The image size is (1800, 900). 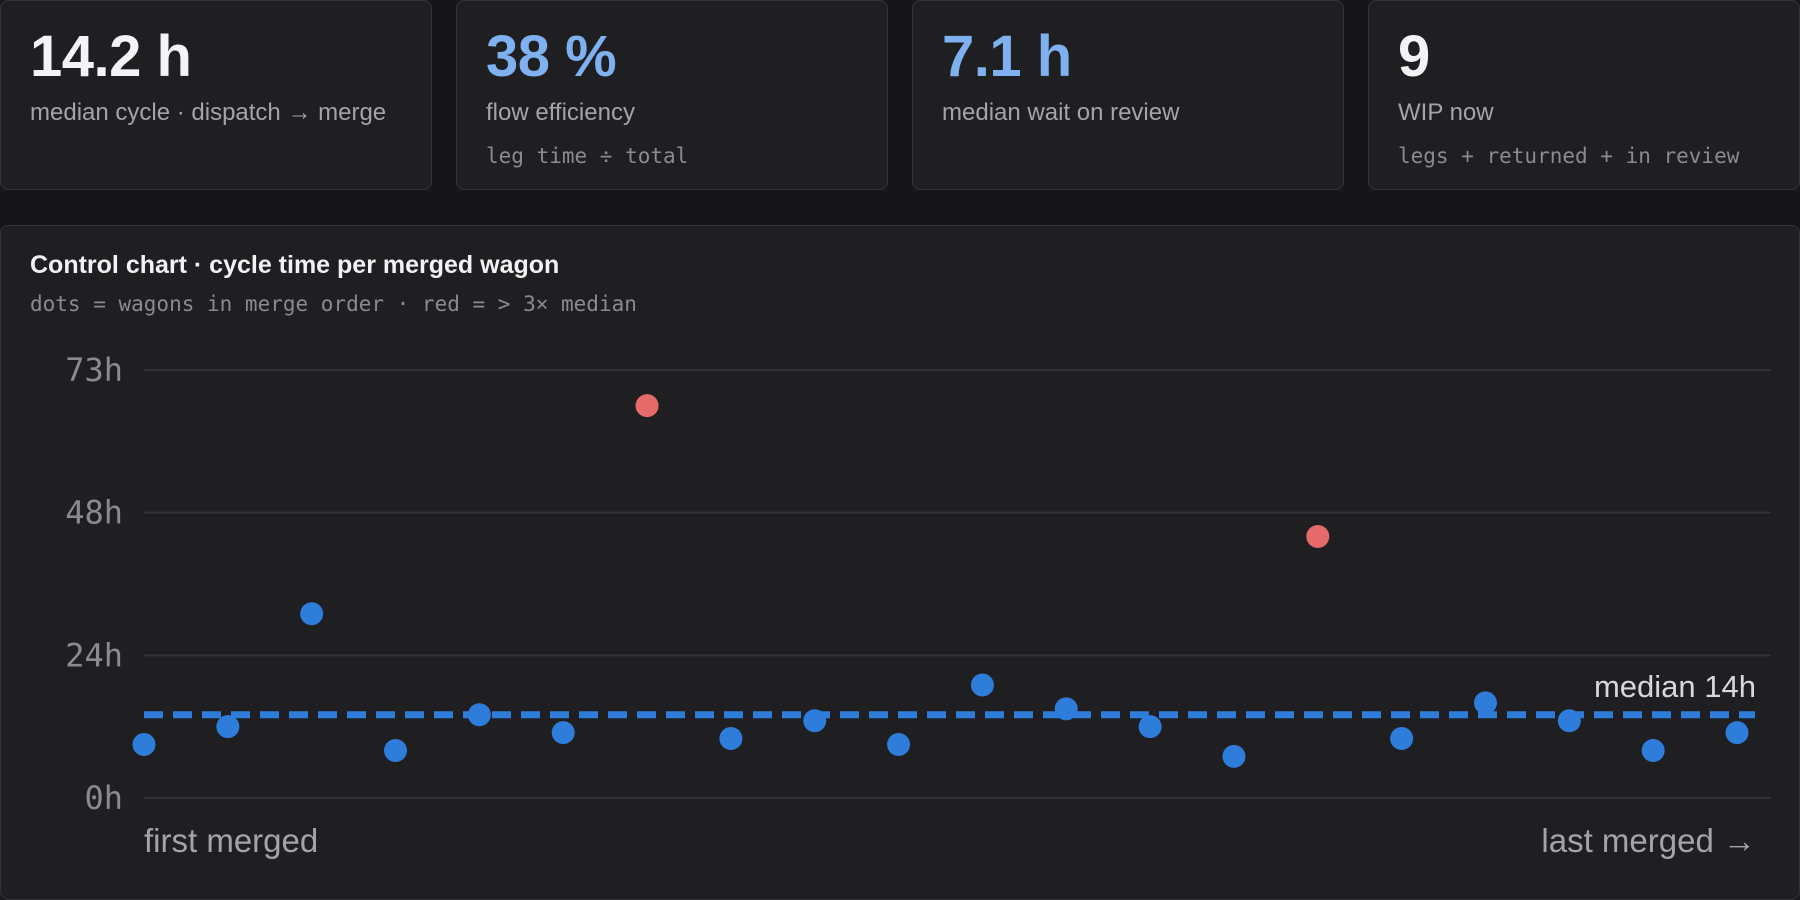 I want to click on y-tick-label: 24h, so click(x=94, y=655).